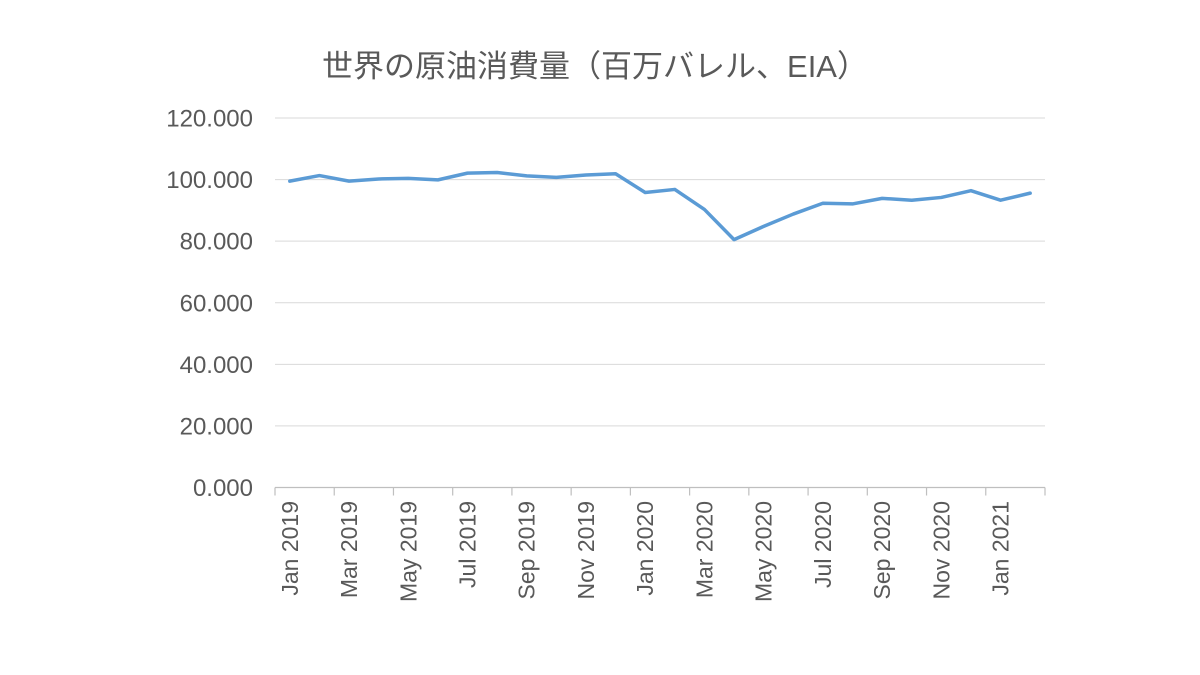  What do you see at coordinates (209, 180) in the screenshot?
I see `y-axis-label: 100.000` at bounding box center [209, 180].